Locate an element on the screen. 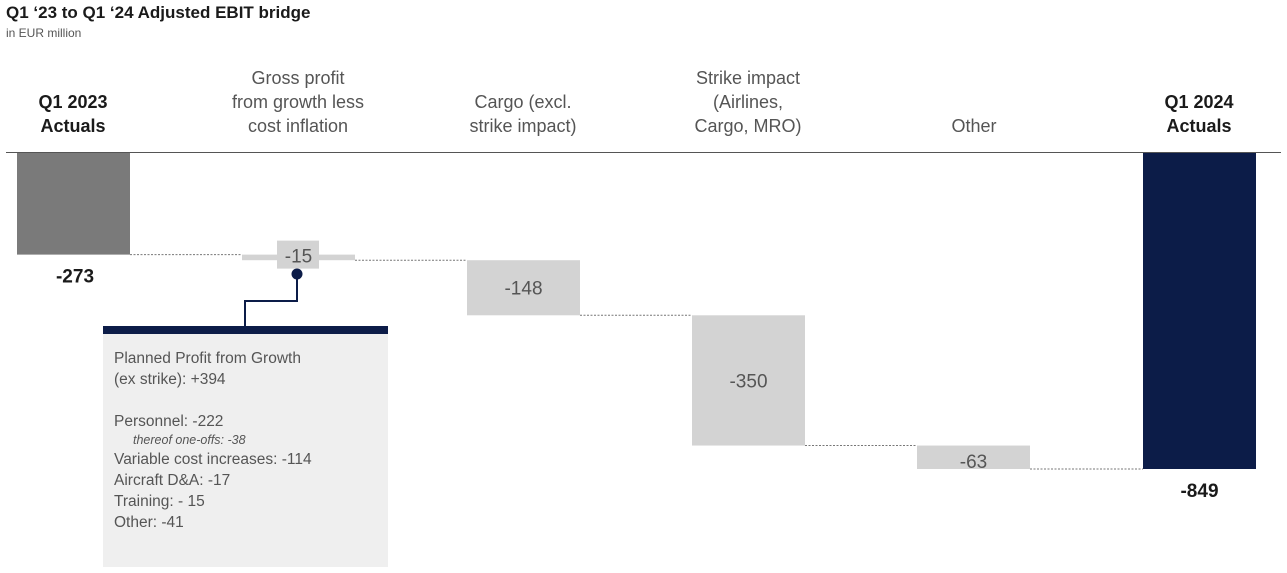  column-header-strike: Strike impact (Airlines, Cargo, MRO) is located at coordinates (748, 102).